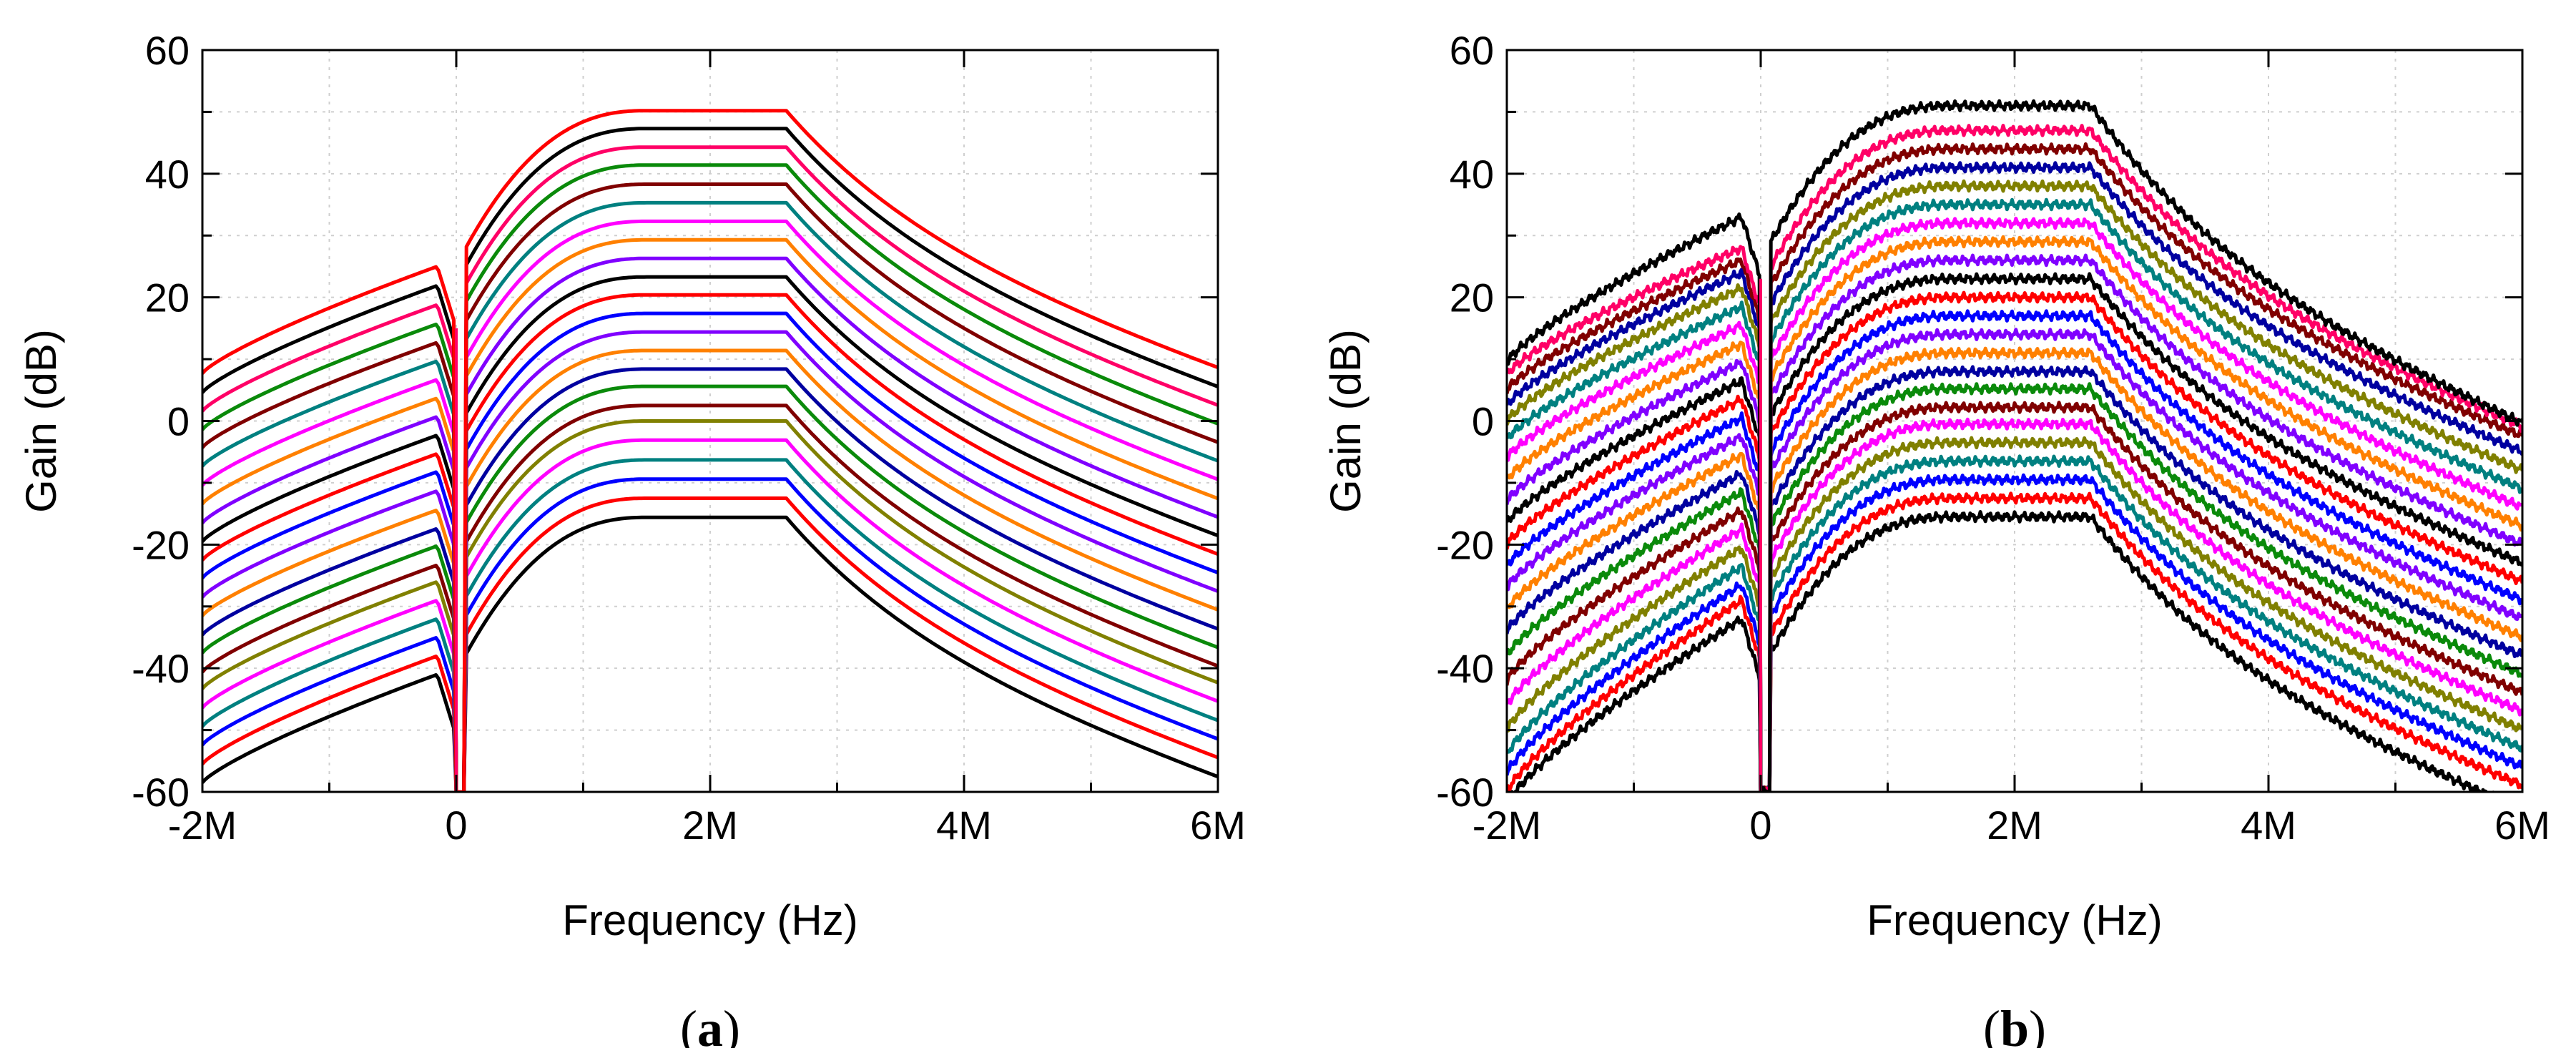  What do you see at coordinates (1992, 1024) in the screenshot?
I see `panel-label-b-open: (` at bounding box center [1992, 1024].